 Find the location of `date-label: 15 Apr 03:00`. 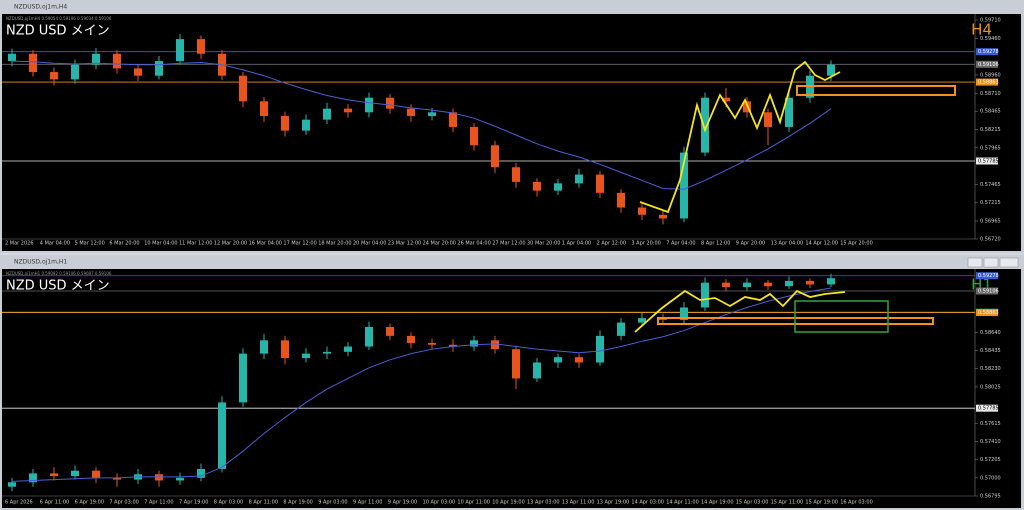

date-label: 15 Apr 03:00 is located at coordinates (752, 503).